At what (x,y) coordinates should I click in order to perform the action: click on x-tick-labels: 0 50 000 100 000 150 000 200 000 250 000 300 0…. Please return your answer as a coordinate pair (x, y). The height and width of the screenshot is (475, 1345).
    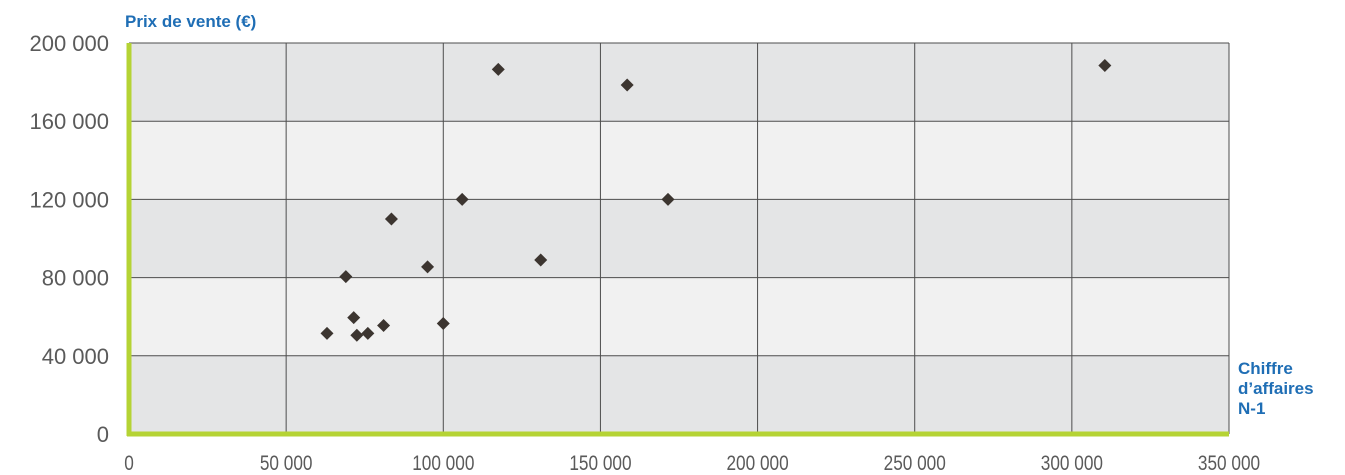
    Looking at the image, I should click on (692, 464).